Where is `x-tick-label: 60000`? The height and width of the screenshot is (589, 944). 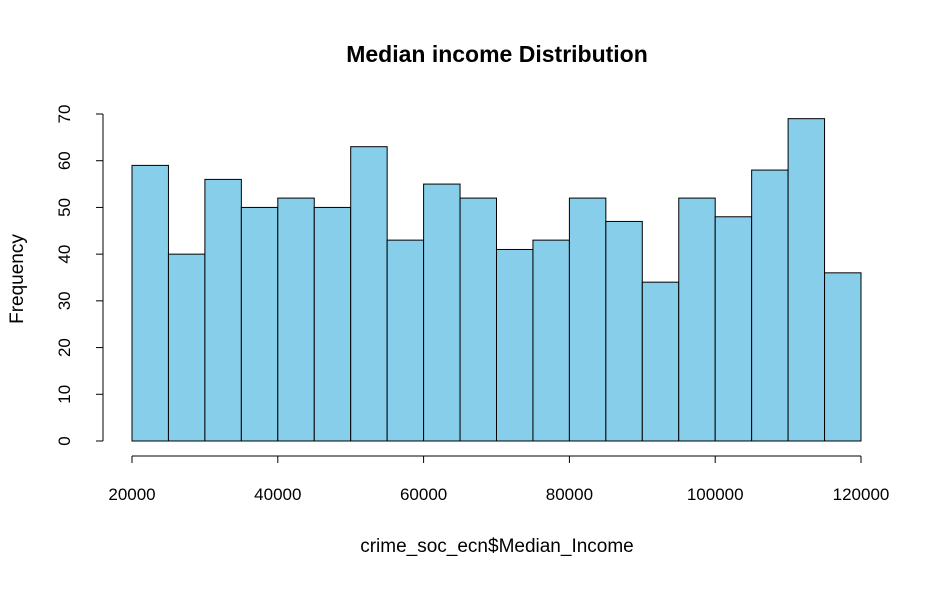 x-tick-label: 60000 is located at coordinates (423, 494).